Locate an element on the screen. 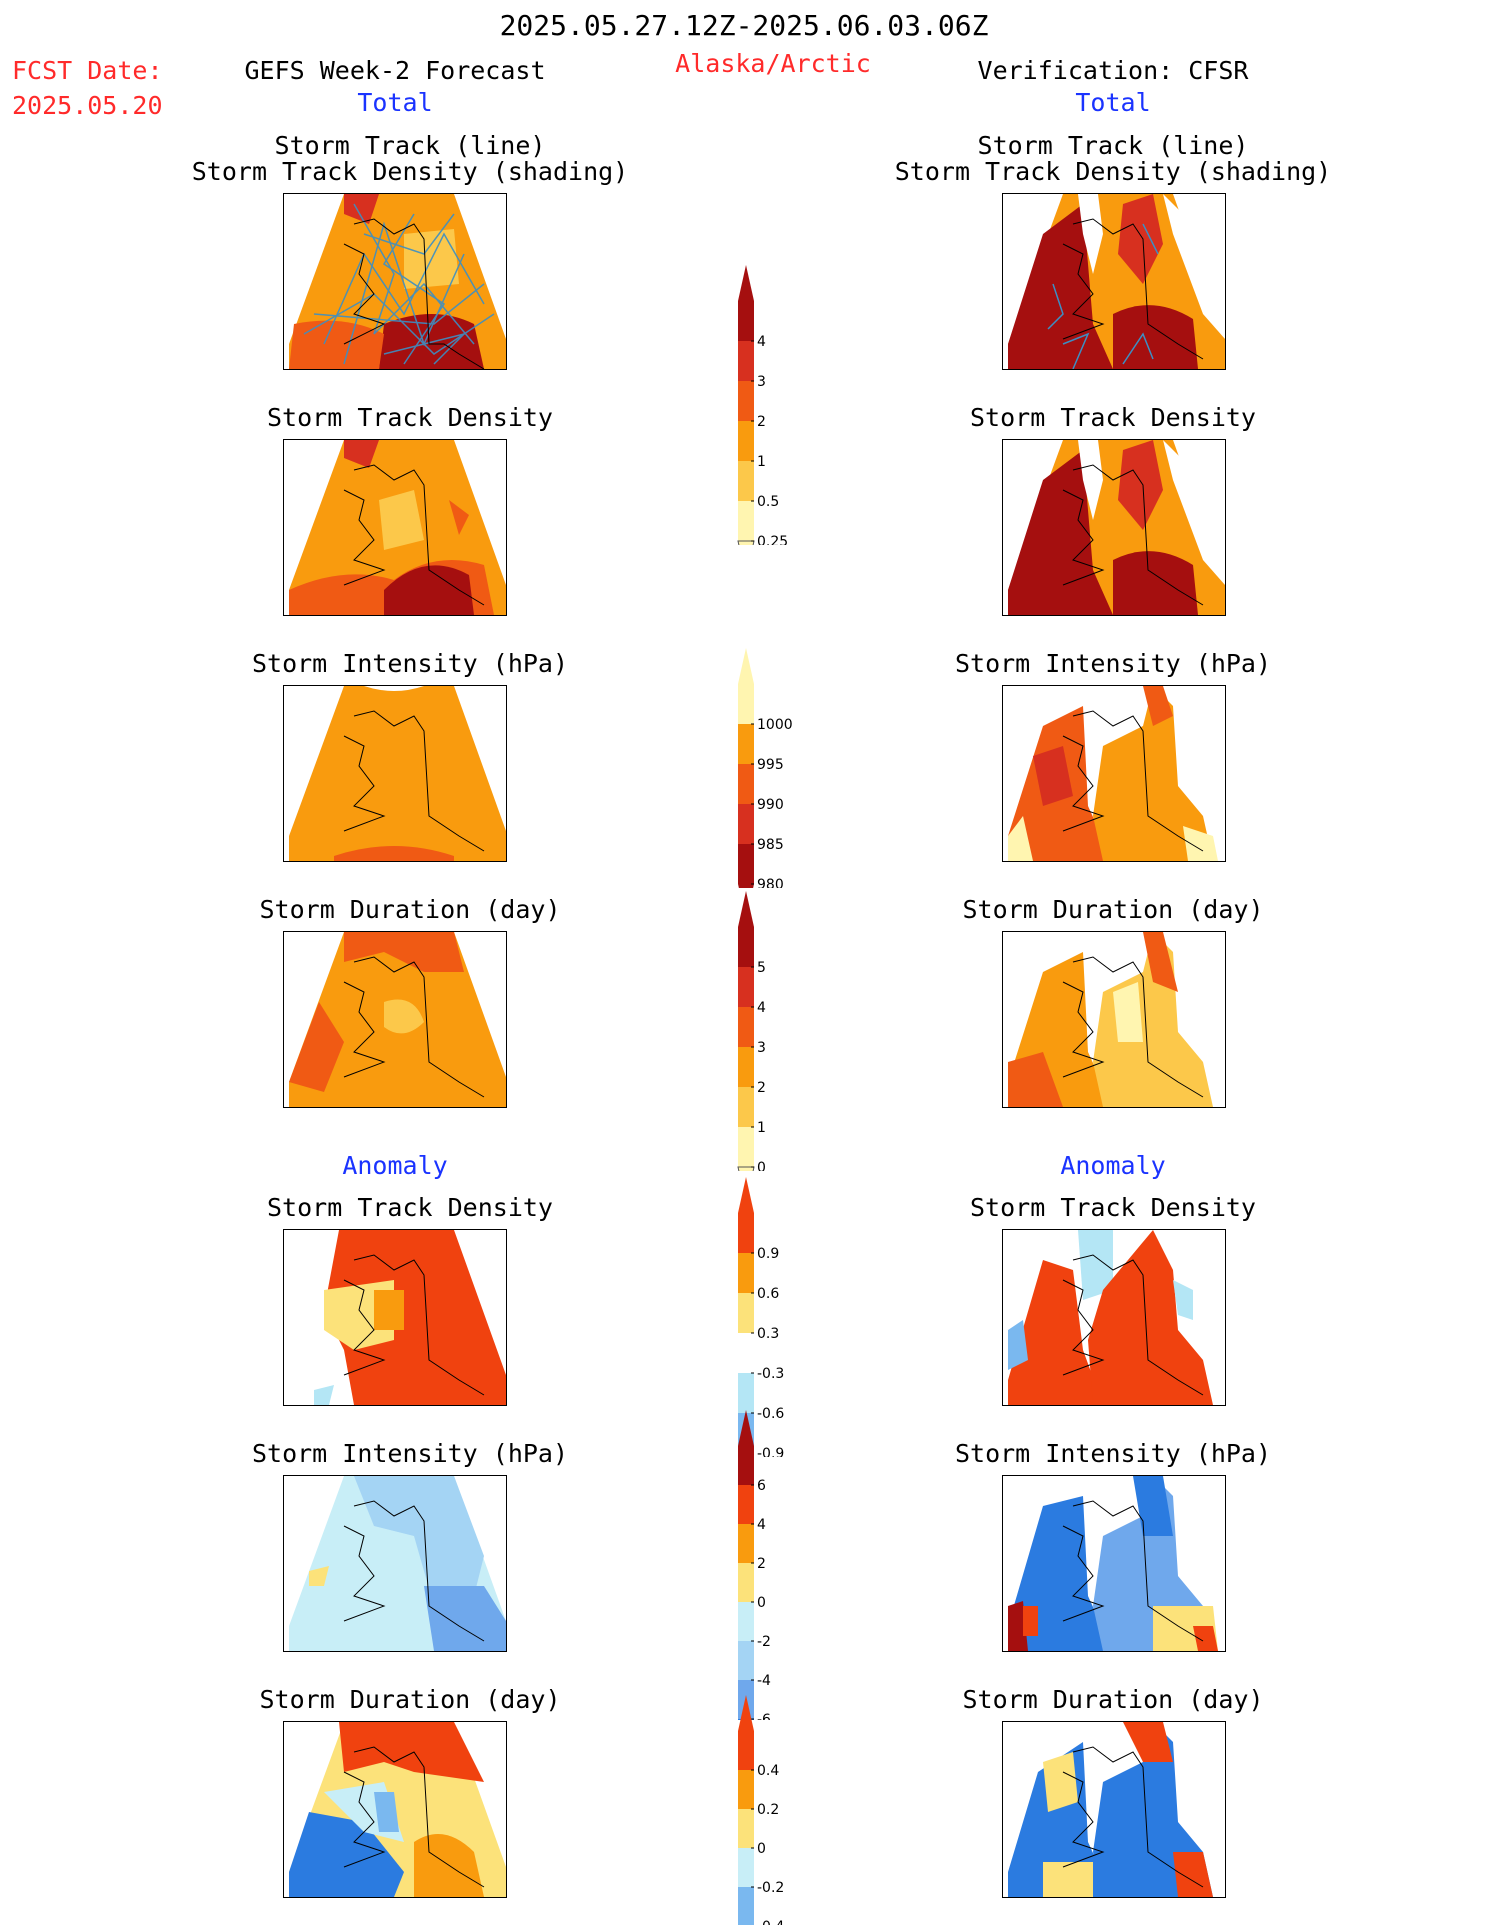 The height and width of the screenshot is (1925, 1487). right-density-anomaly-title: Storm Track Density is located at coordinates (1113, 1207).